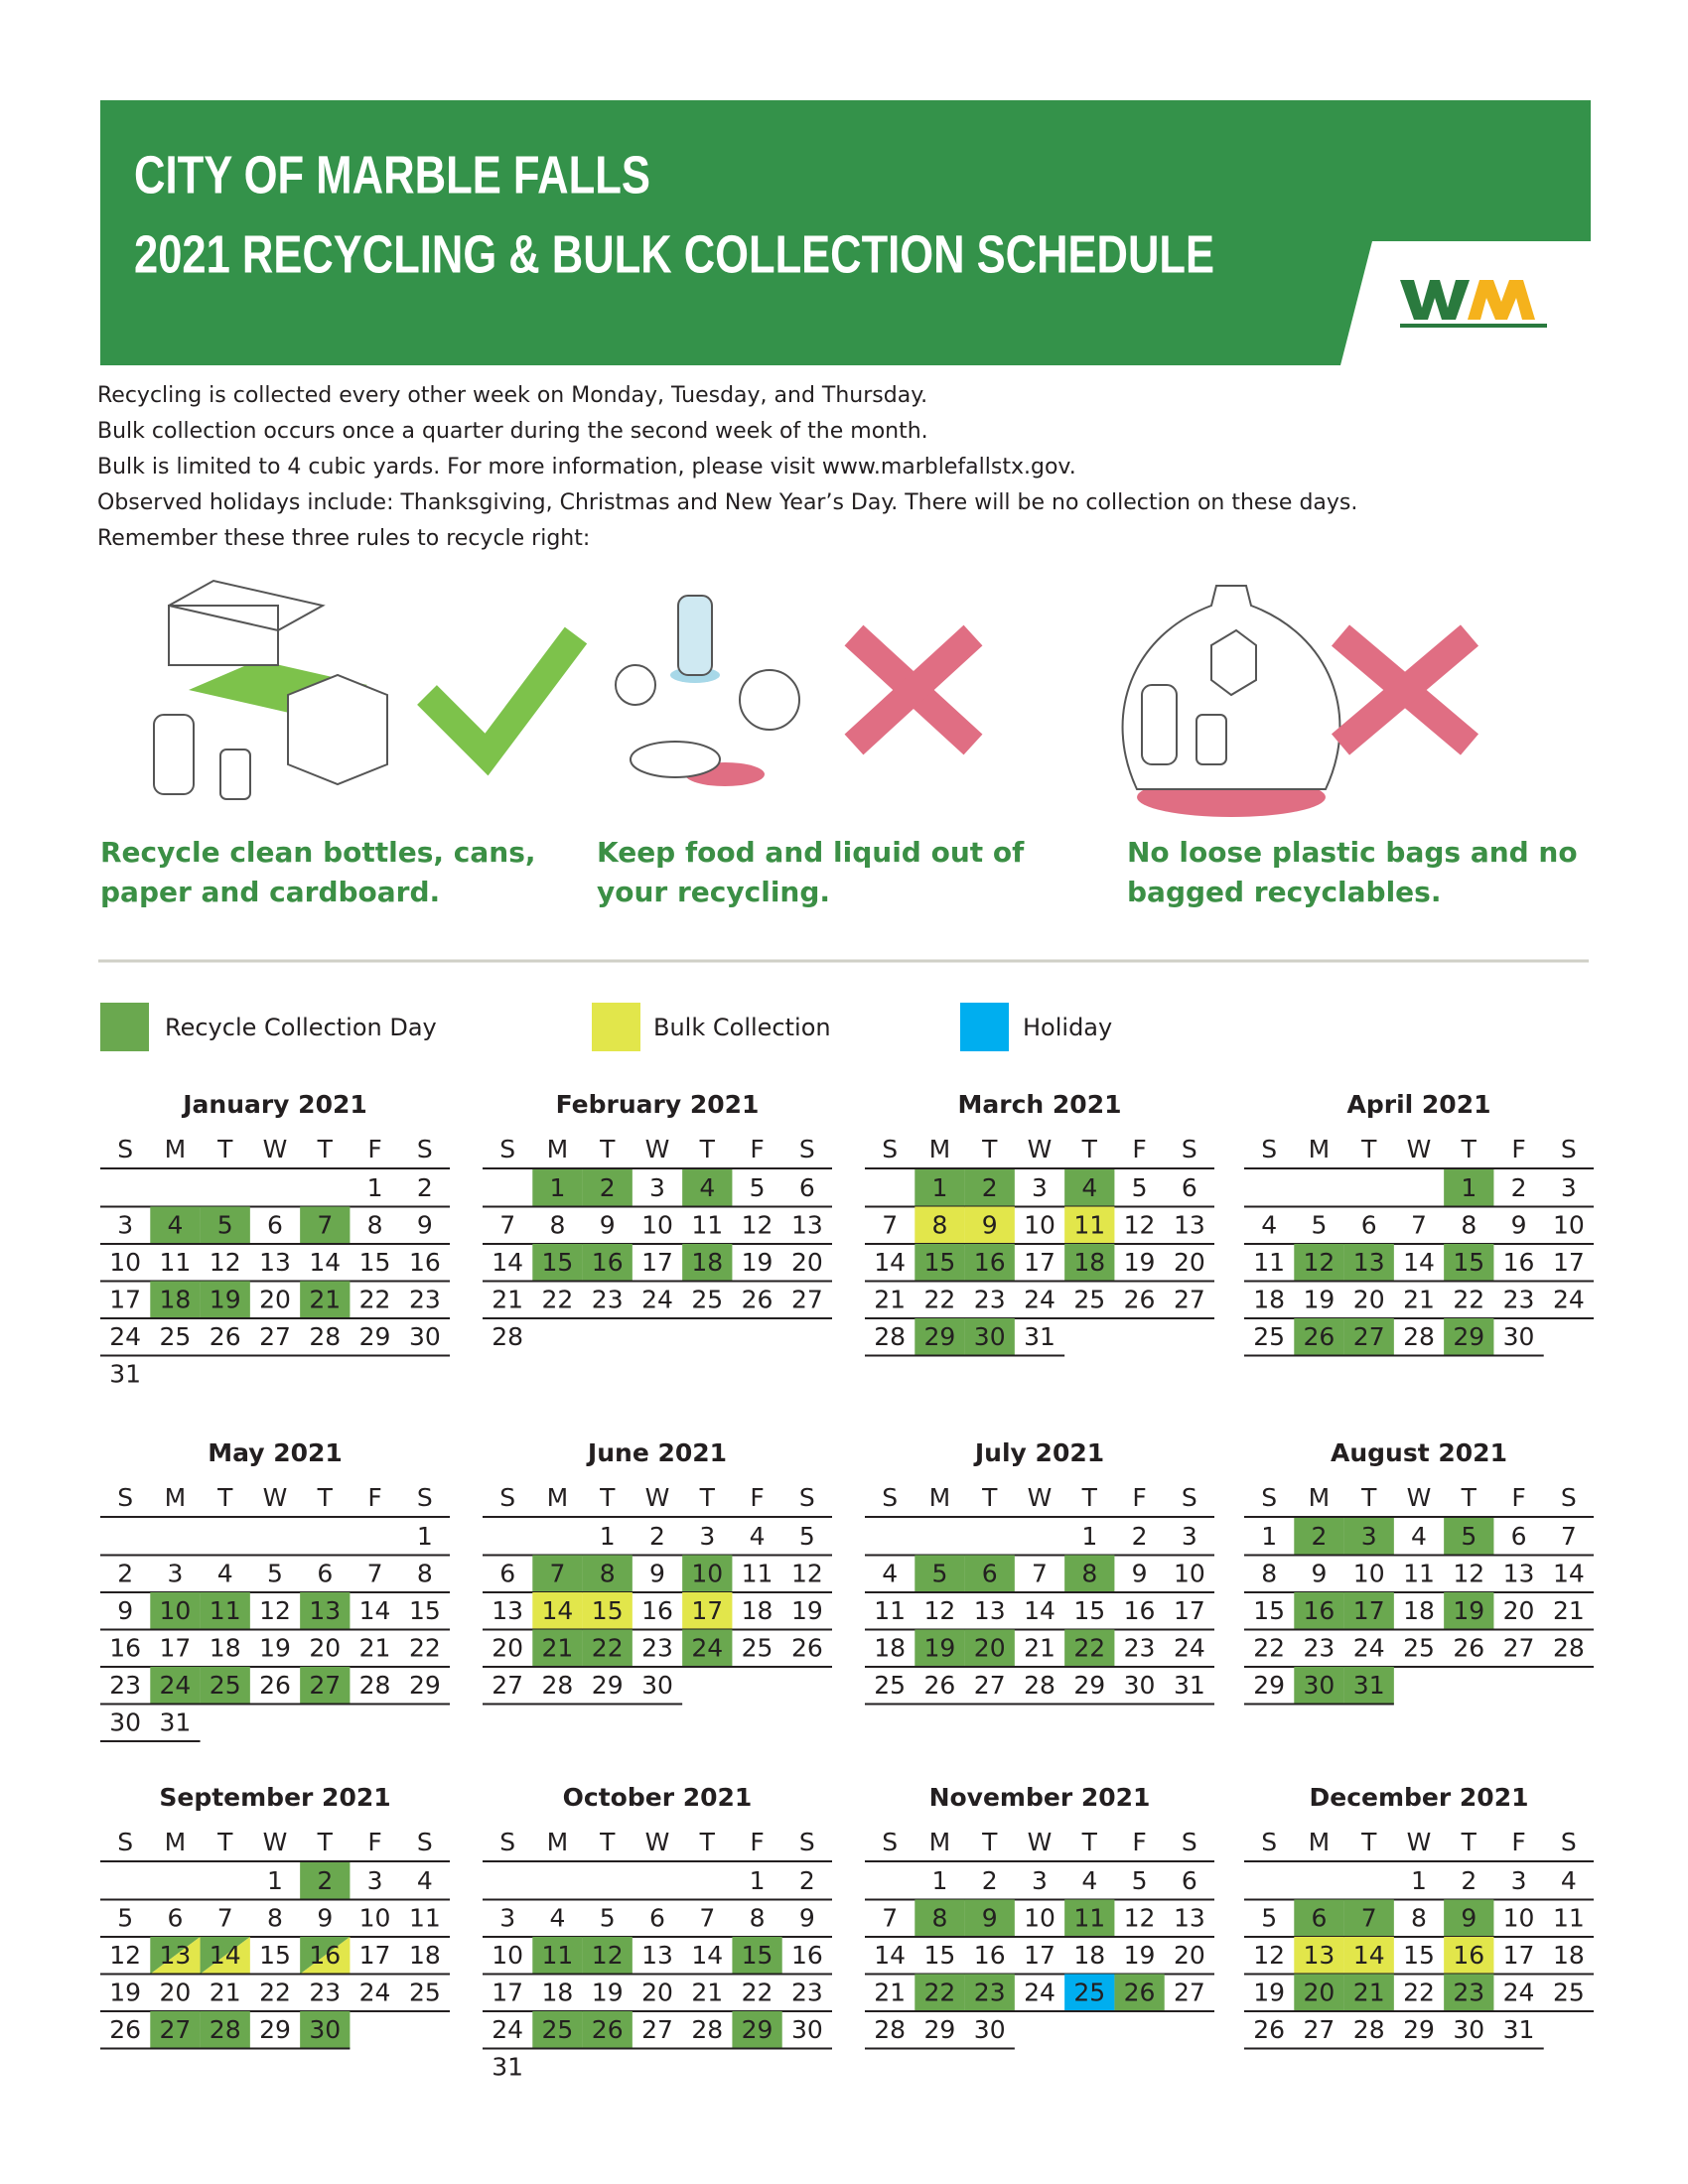 The width and height of the screenshot is (1688, 2184). What do you see at coordinates (1419, 1497) in the screenshot?
I see `weekday: W` at bounding box center [1419, 1497].